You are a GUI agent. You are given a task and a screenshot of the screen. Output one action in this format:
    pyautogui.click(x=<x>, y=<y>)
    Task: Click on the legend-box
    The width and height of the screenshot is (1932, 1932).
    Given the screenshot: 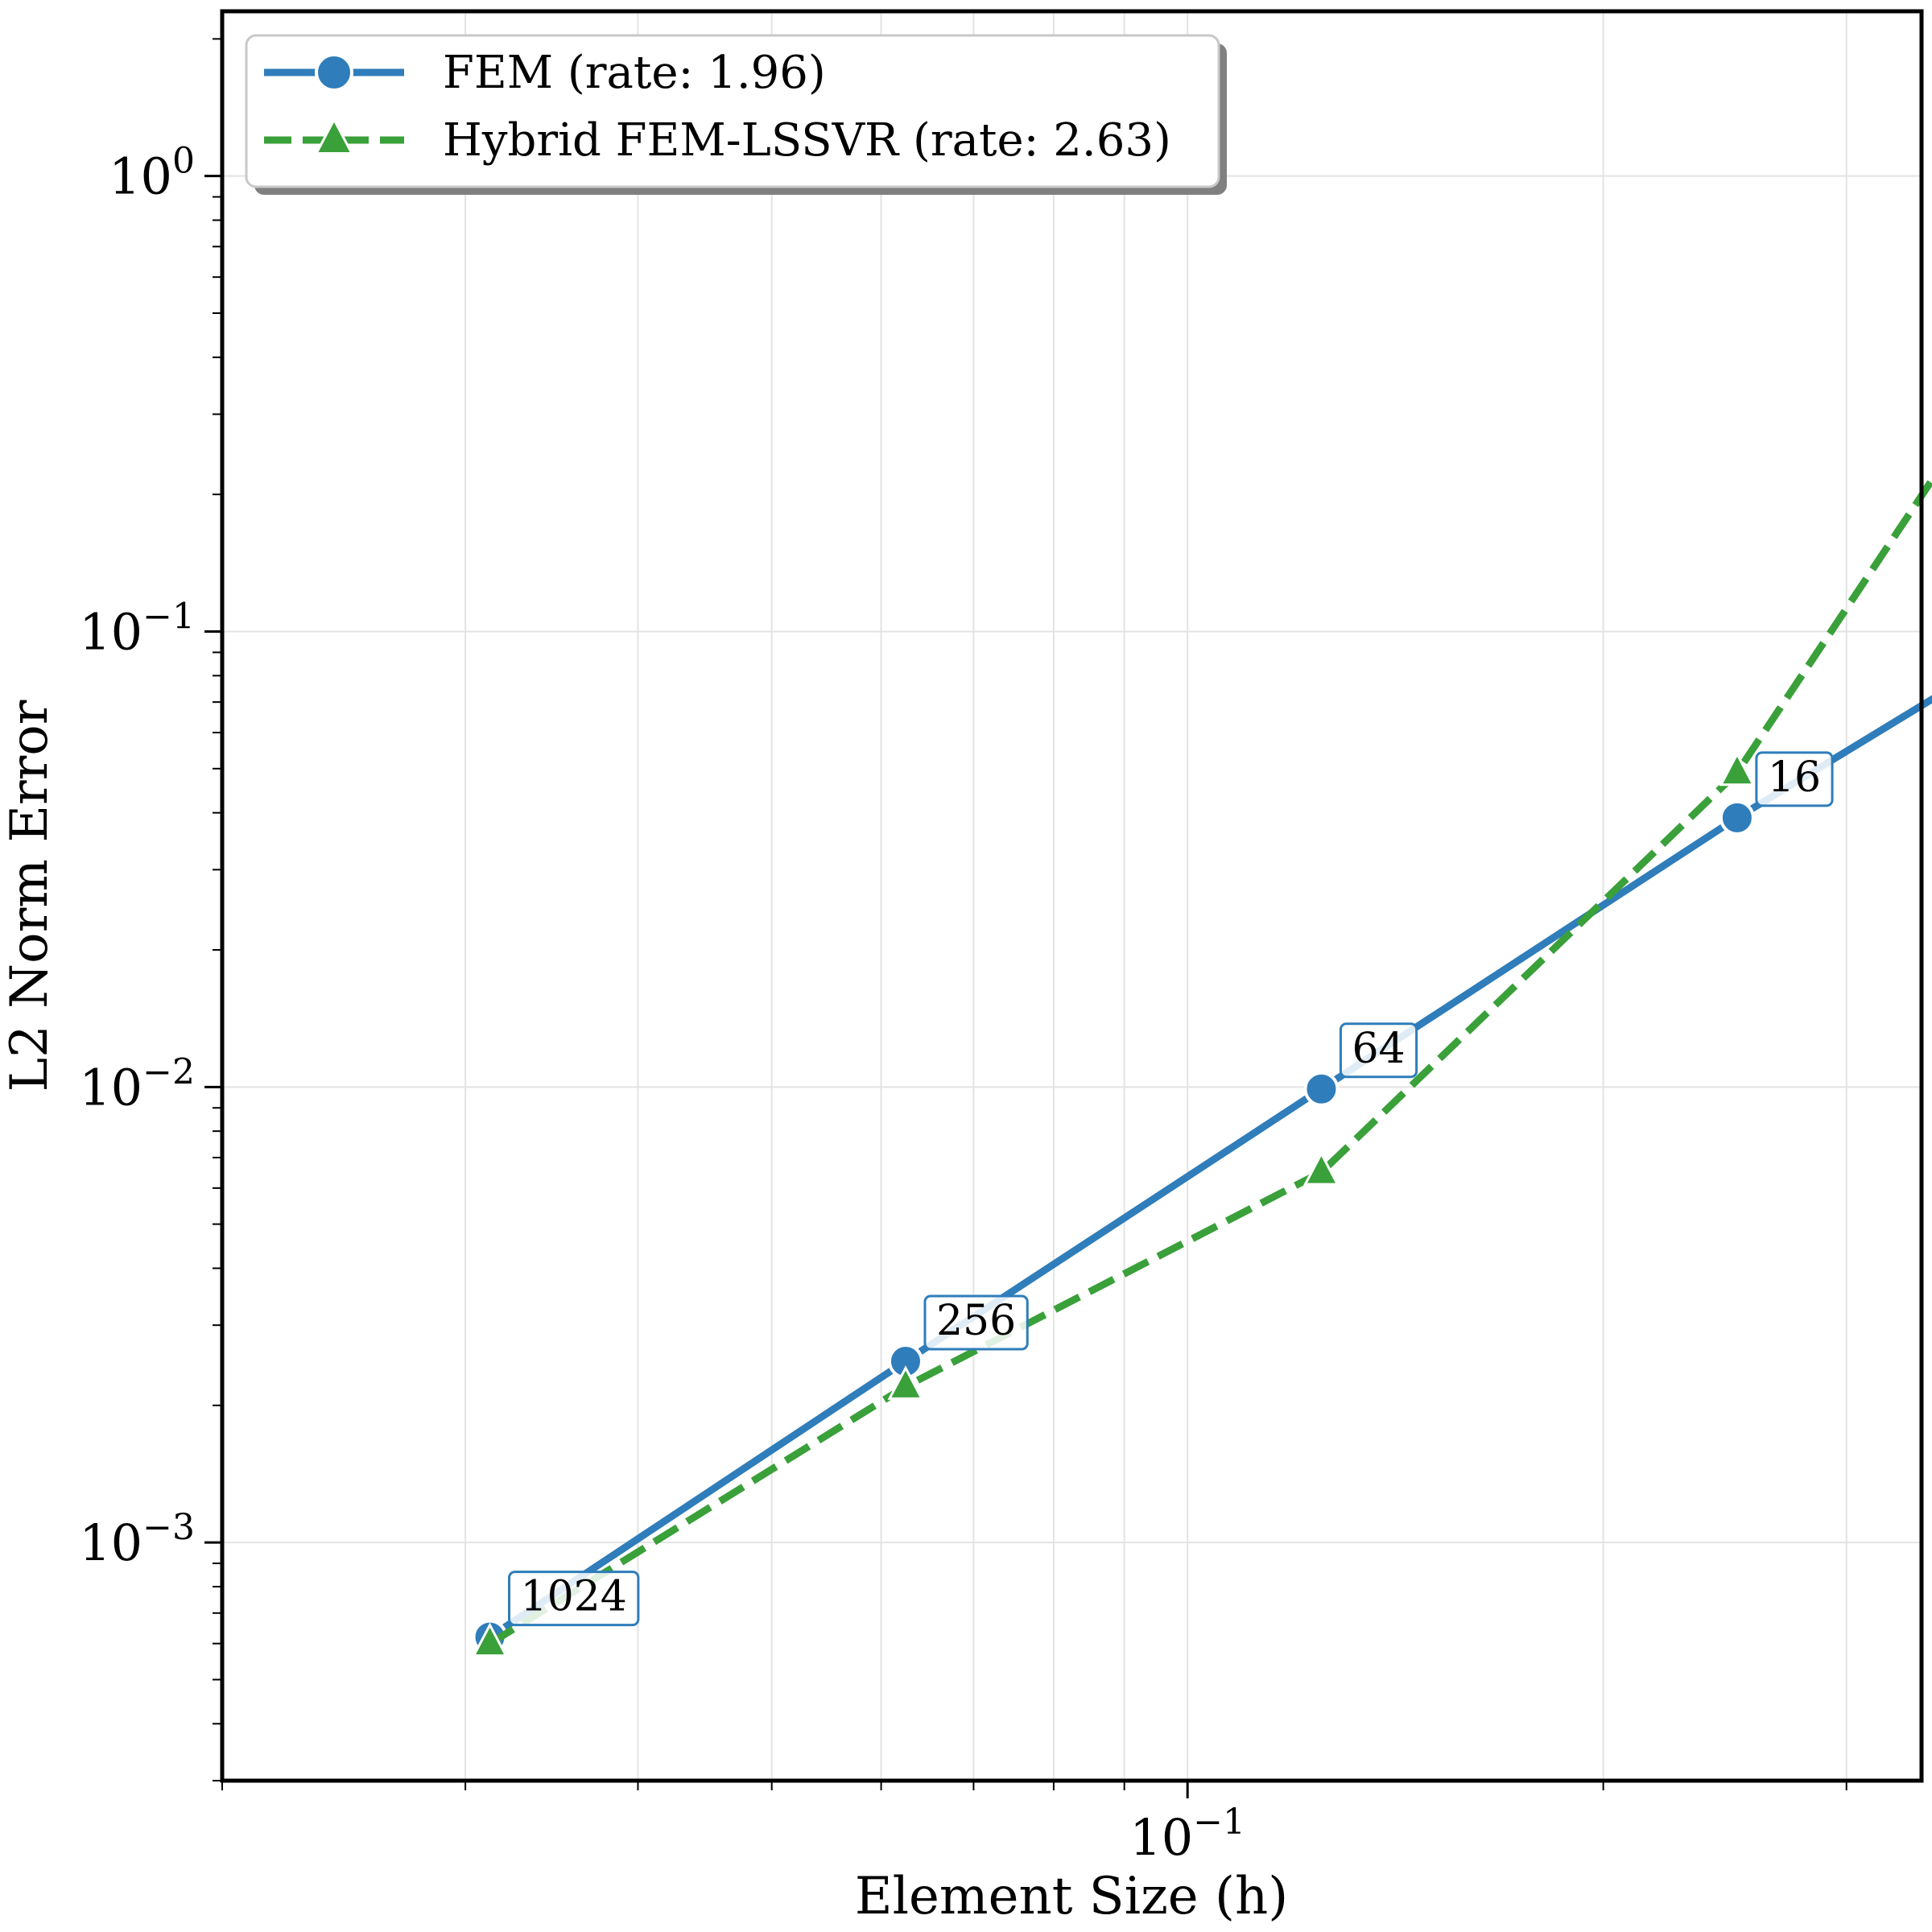 What is the action you would take?
    pyautogui.click(x=732, y=111)
    